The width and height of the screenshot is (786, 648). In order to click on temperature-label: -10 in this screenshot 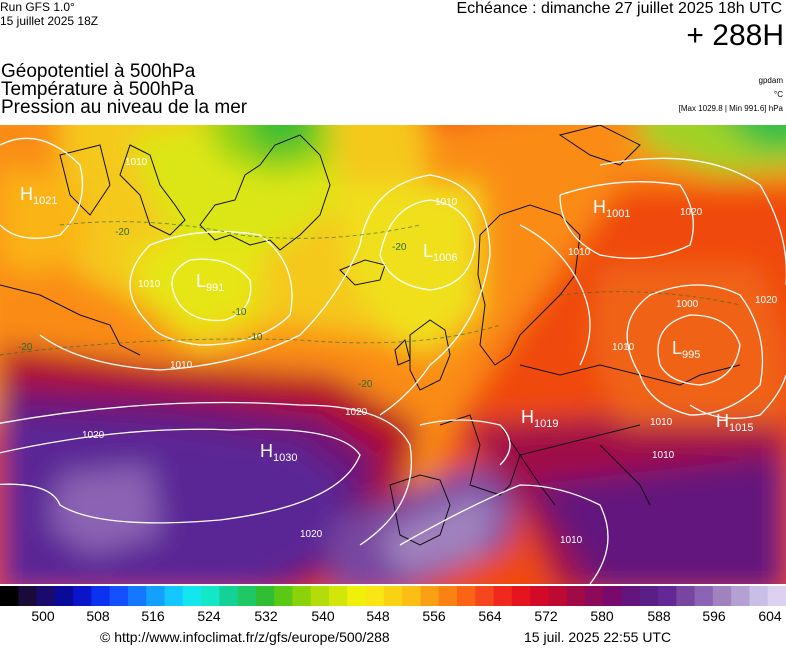, I will do `click(255, 337)`.